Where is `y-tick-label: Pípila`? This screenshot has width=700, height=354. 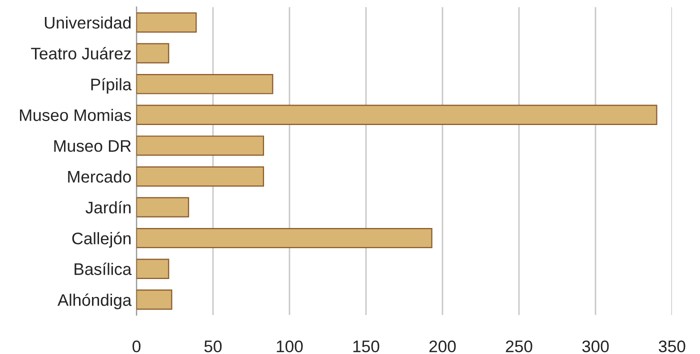
y-tick-label: Pípila is located at coordinates (111, 86).